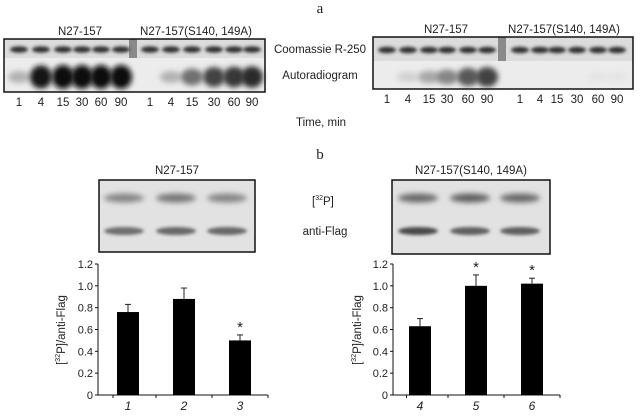 The image size is (641, 417). Describe the element at coordinates (476, 406) in the screenshot. I see `x-category-label: 5` at that location.